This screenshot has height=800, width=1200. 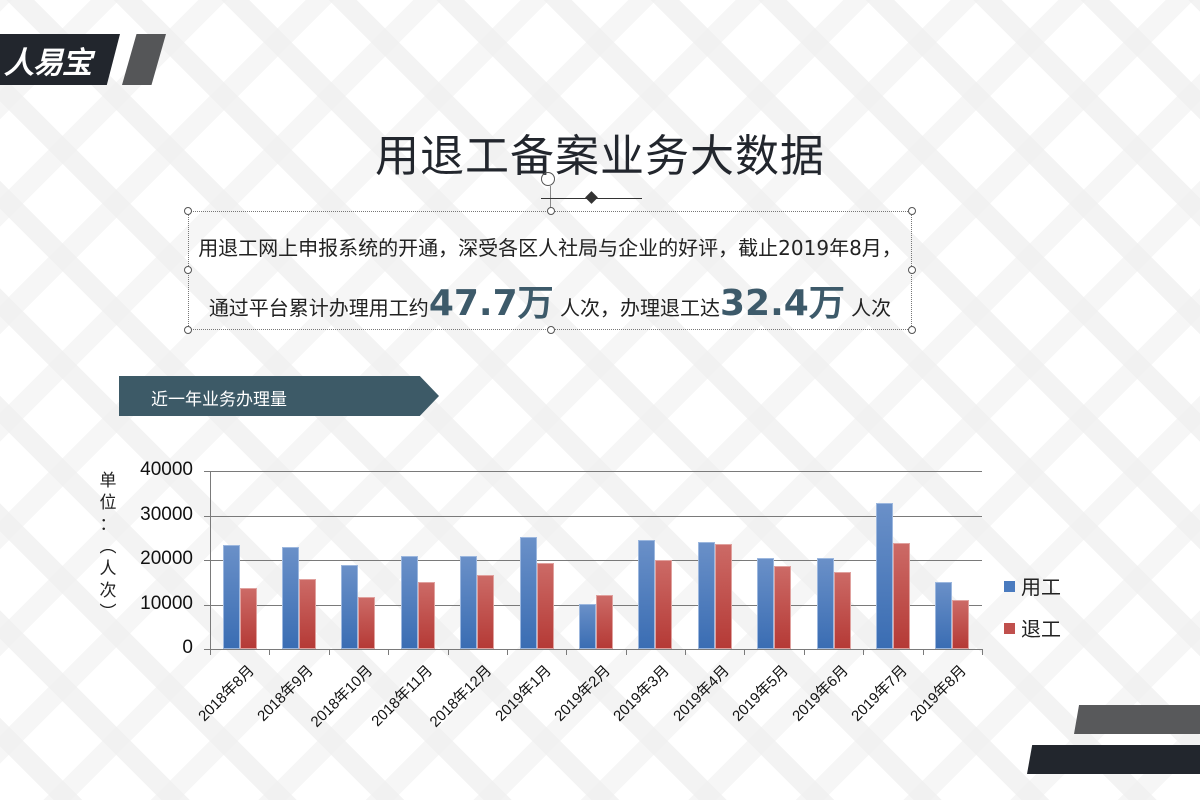 What do you see at coordinates (226, 693) in the screenshot?
I see `x-tick-label: 2018年8月` at bounding box center [226, 693].